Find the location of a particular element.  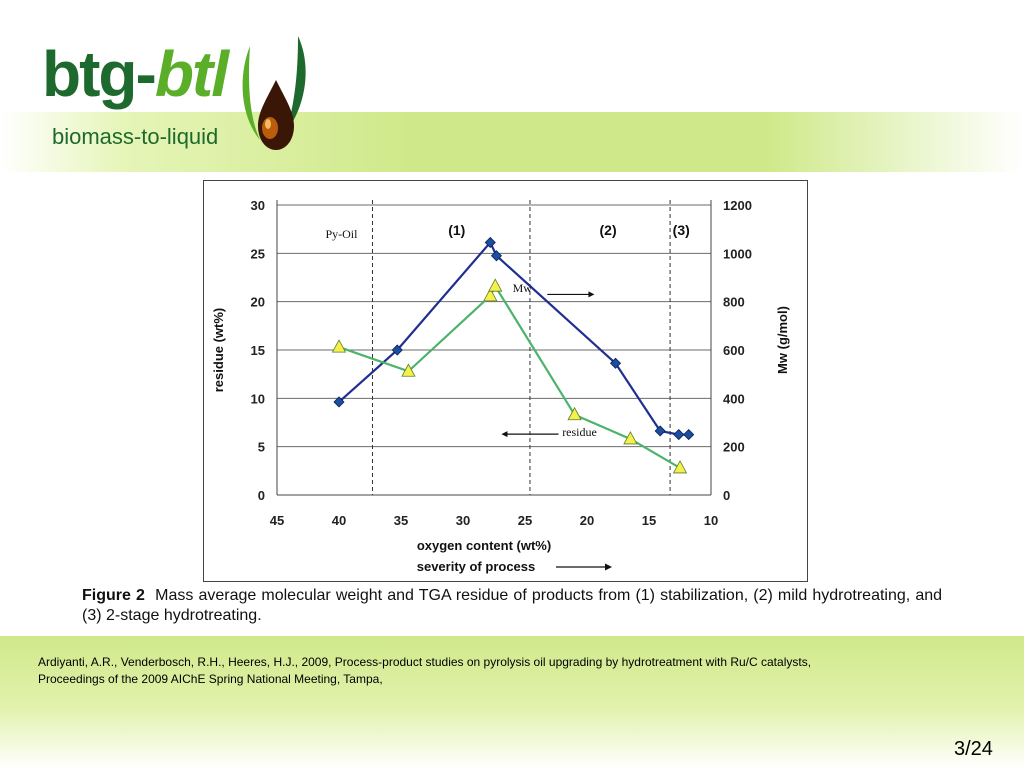

x-axis-subtitle: severity of process is located at coordinates (476, 566).